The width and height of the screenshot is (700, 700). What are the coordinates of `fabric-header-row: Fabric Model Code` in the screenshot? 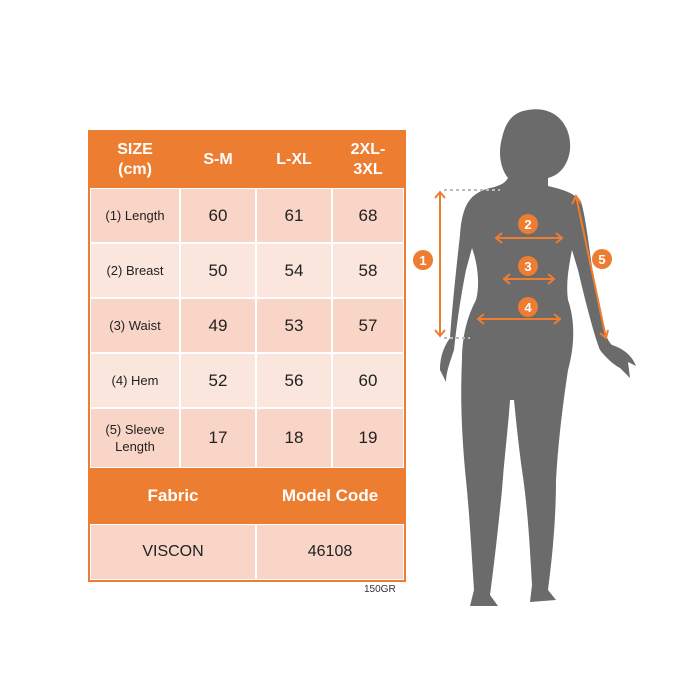 It's located at (247, 496).